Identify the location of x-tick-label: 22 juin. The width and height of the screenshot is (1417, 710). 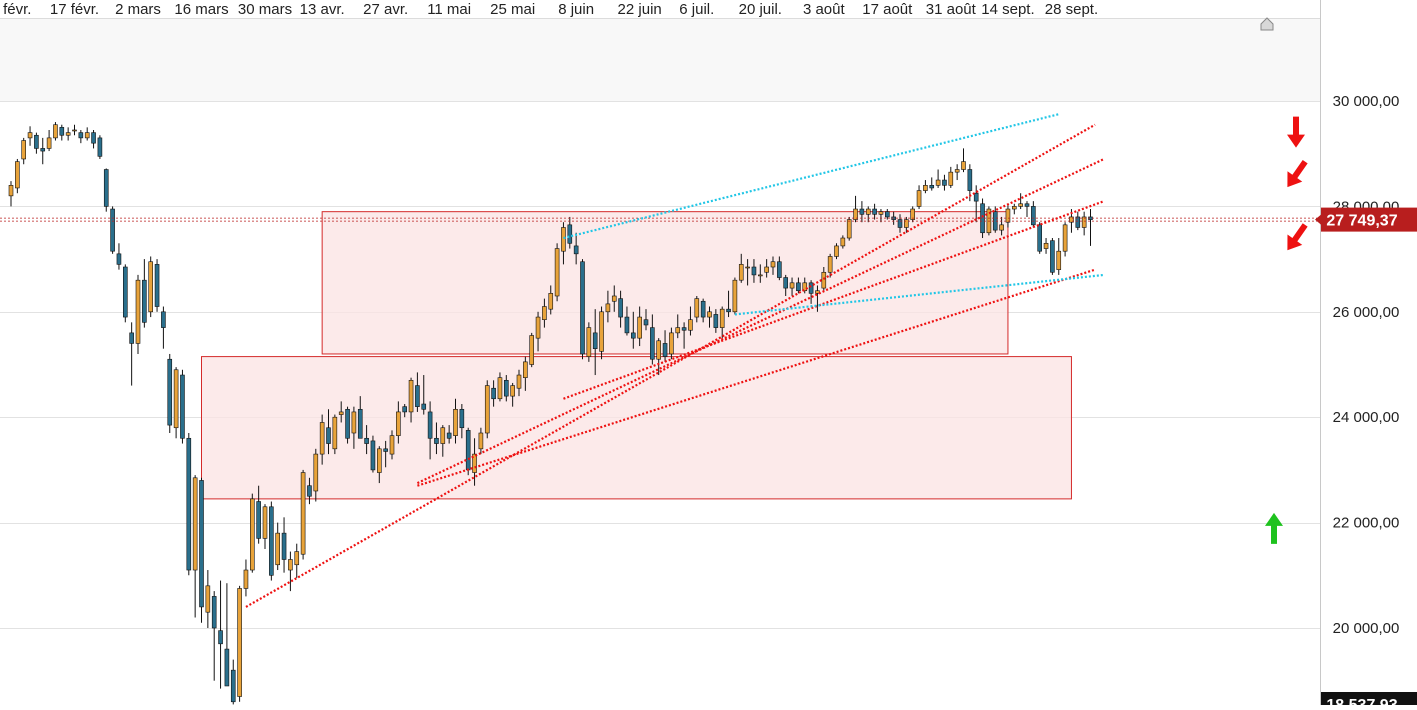
(640, 9).